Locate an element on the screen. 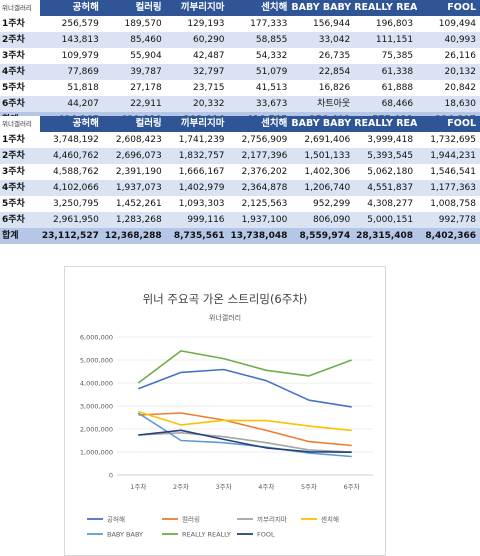 The height and width of the screenshot is (556, 480). table-cell: 992,778 is located at coordinates (448, 220).